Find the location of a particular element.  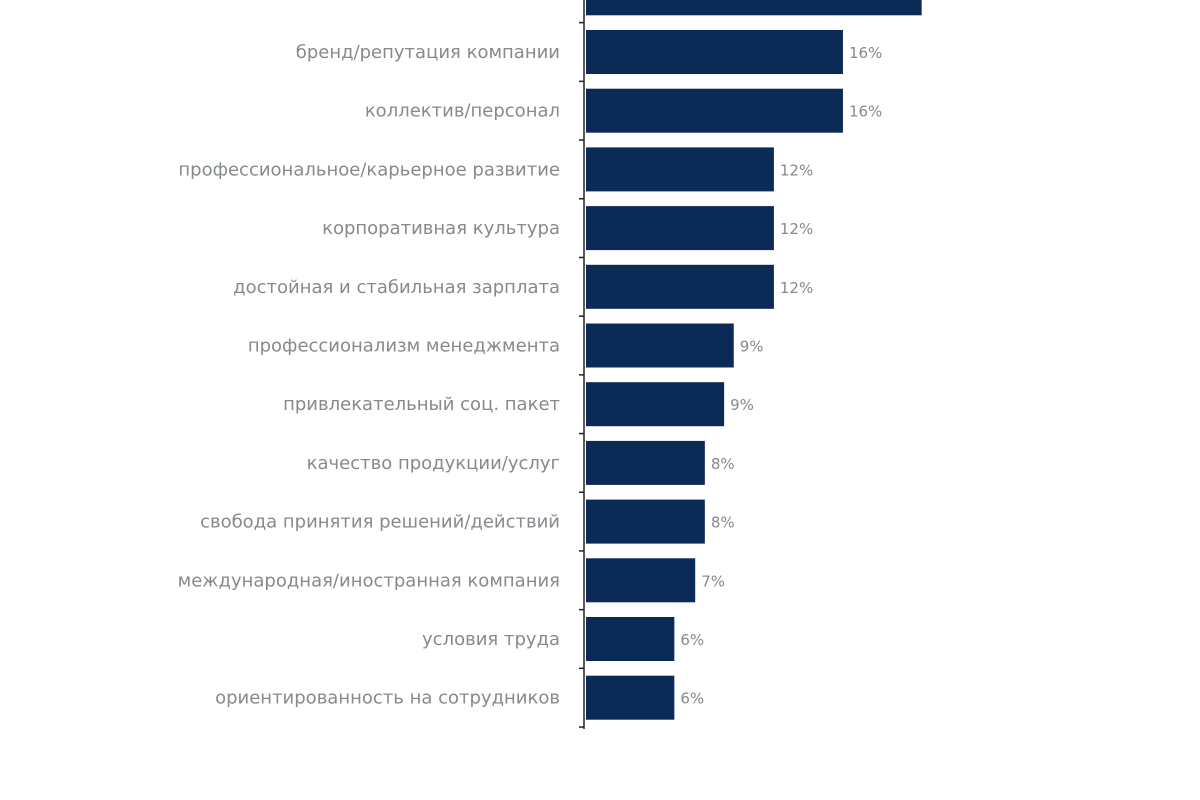

category-label: достойная и стабильная зарплата is located at coordinates (396, 287).